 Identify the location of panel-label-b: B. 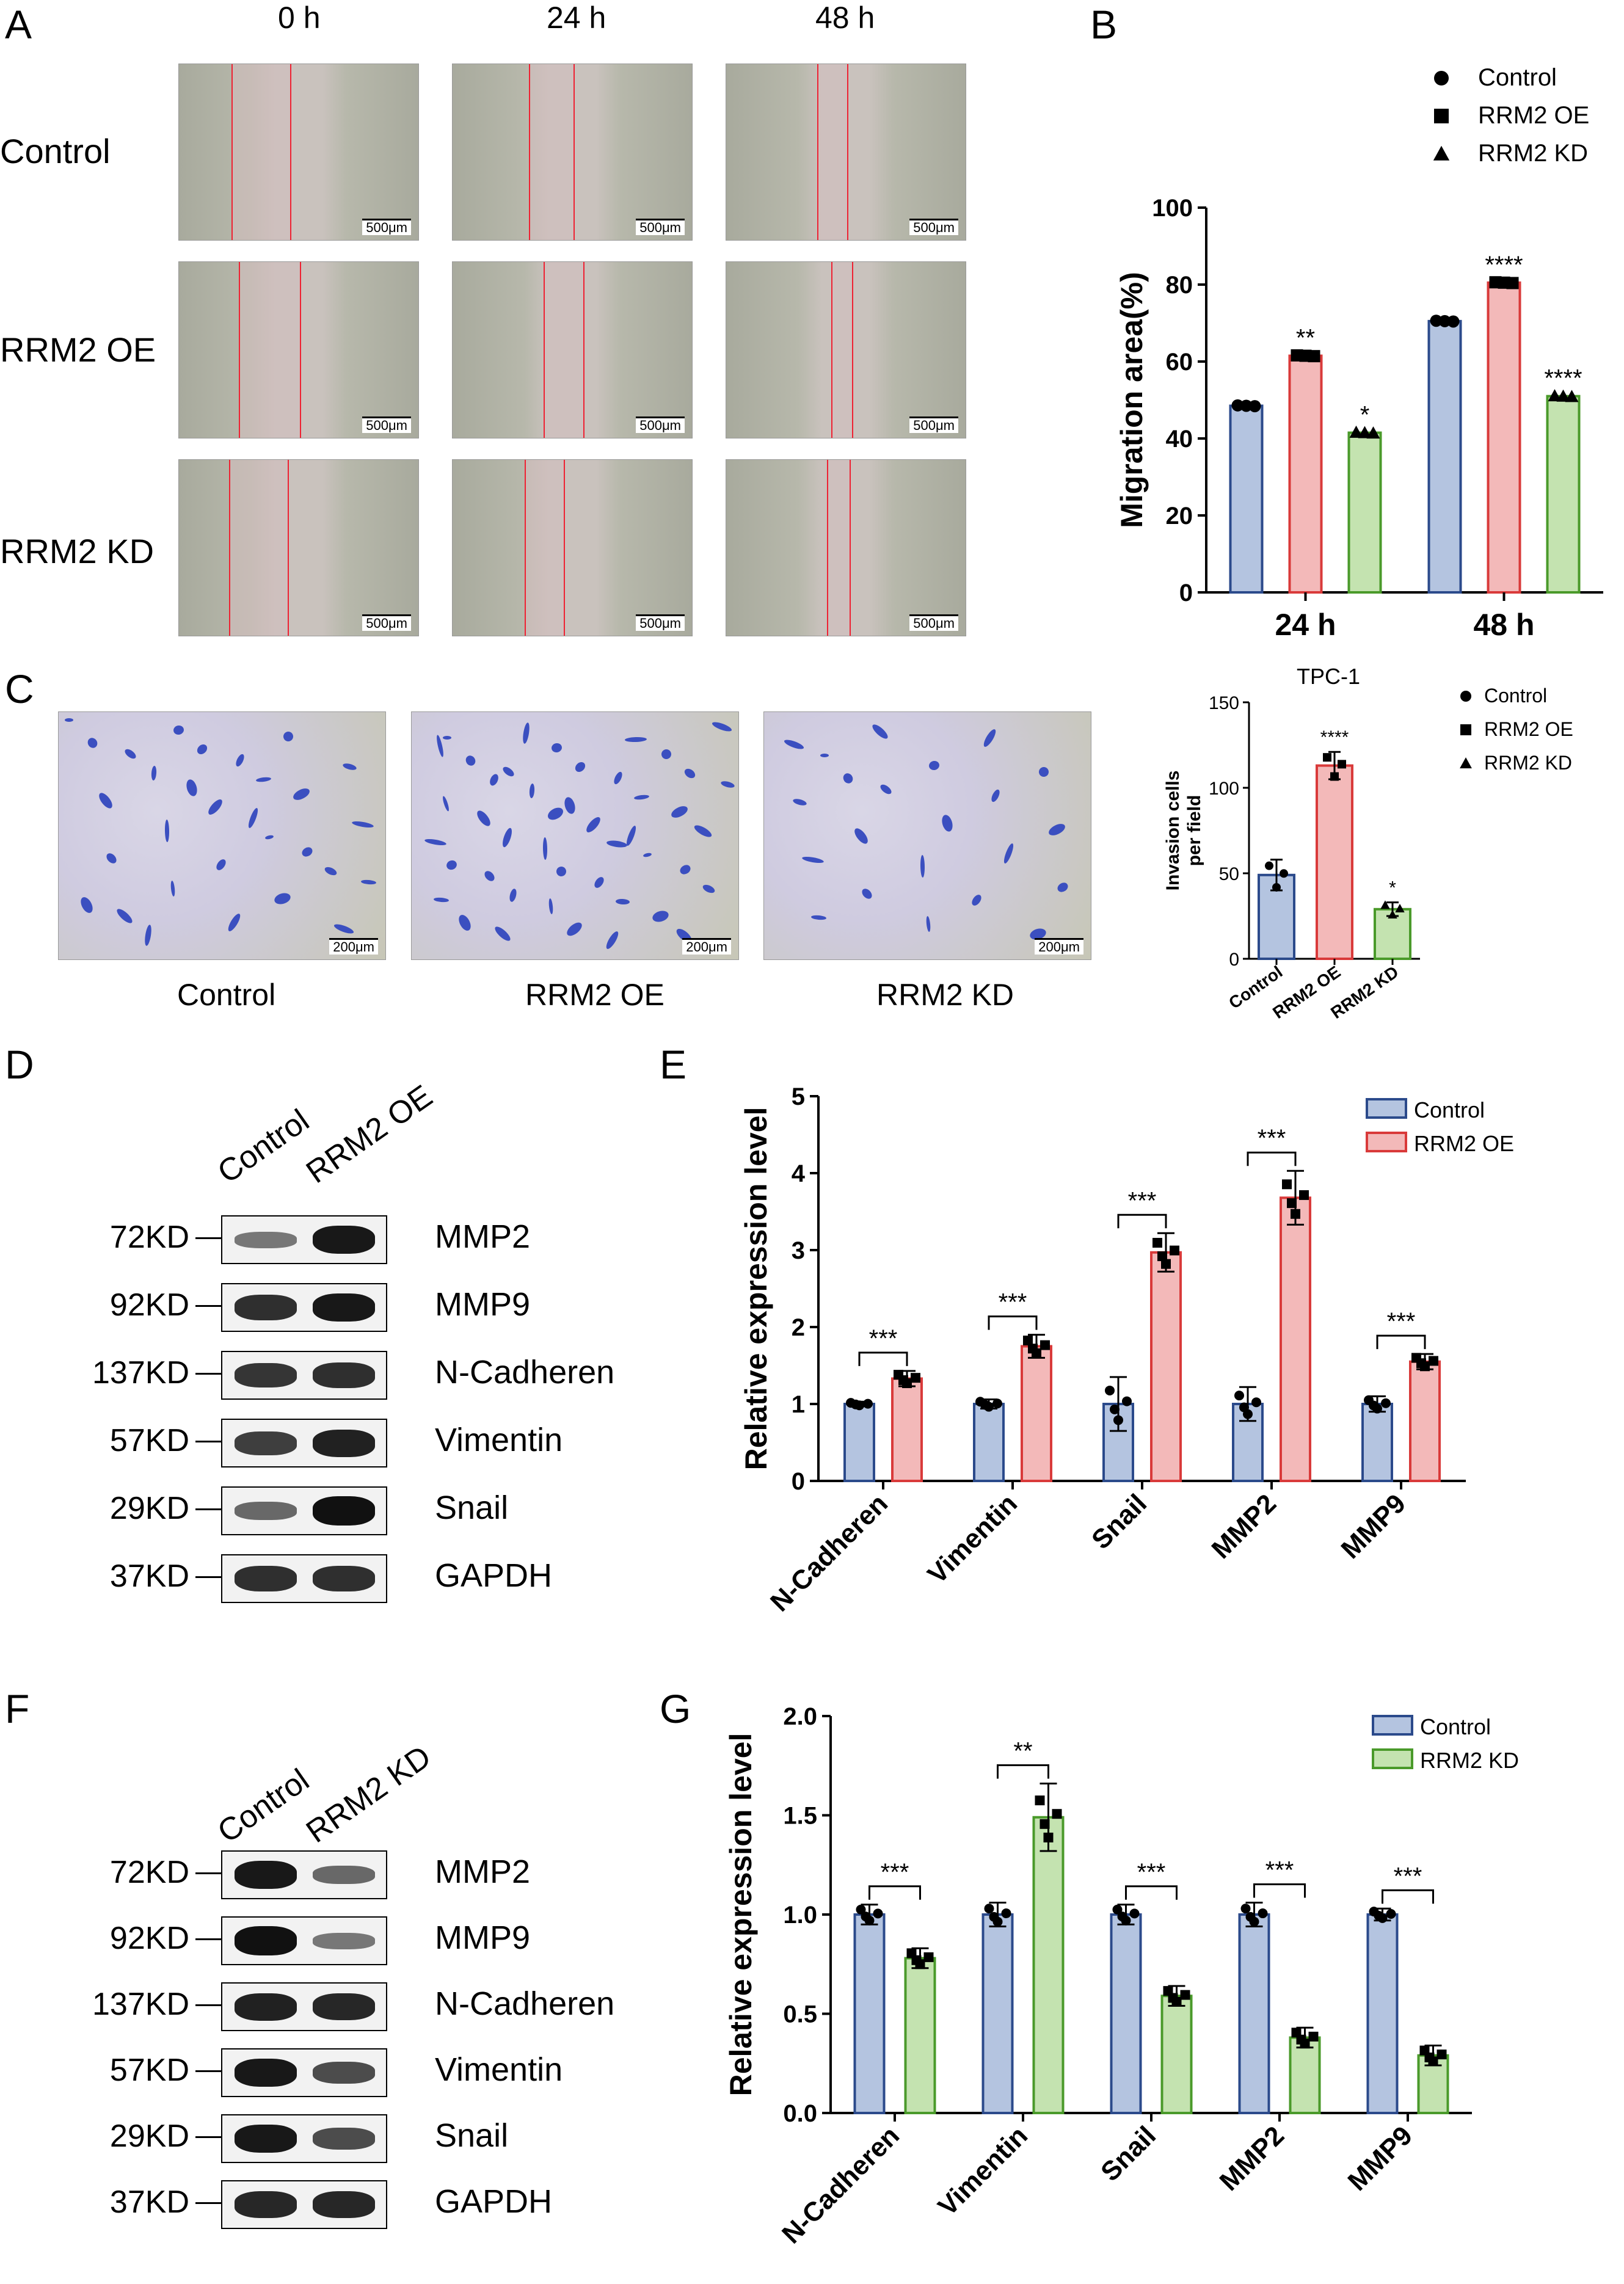
(1104, 24).